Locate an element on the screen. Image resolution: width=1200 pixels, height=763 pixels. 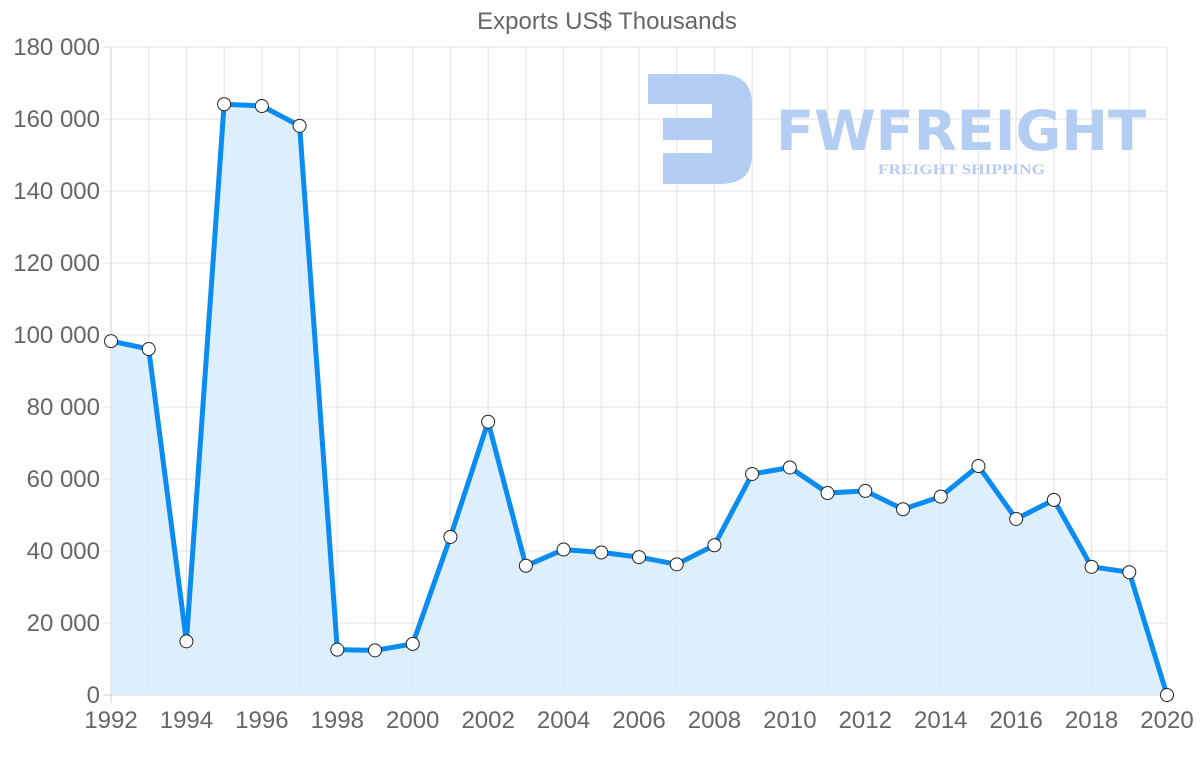
y-tick-label: 60 000 is located at coordinates (63, 479).